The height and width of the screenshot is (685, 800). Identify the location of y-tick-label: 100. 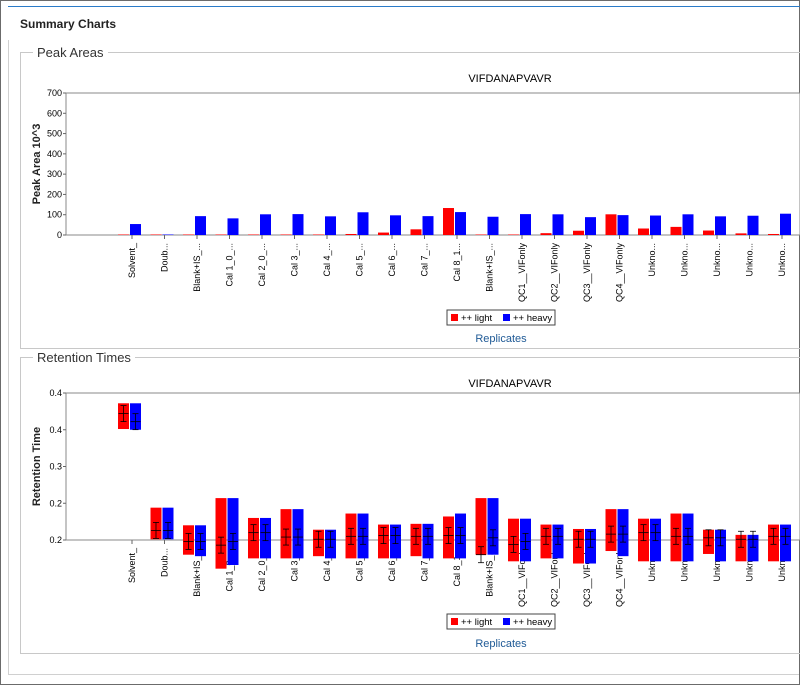
(54, 215).